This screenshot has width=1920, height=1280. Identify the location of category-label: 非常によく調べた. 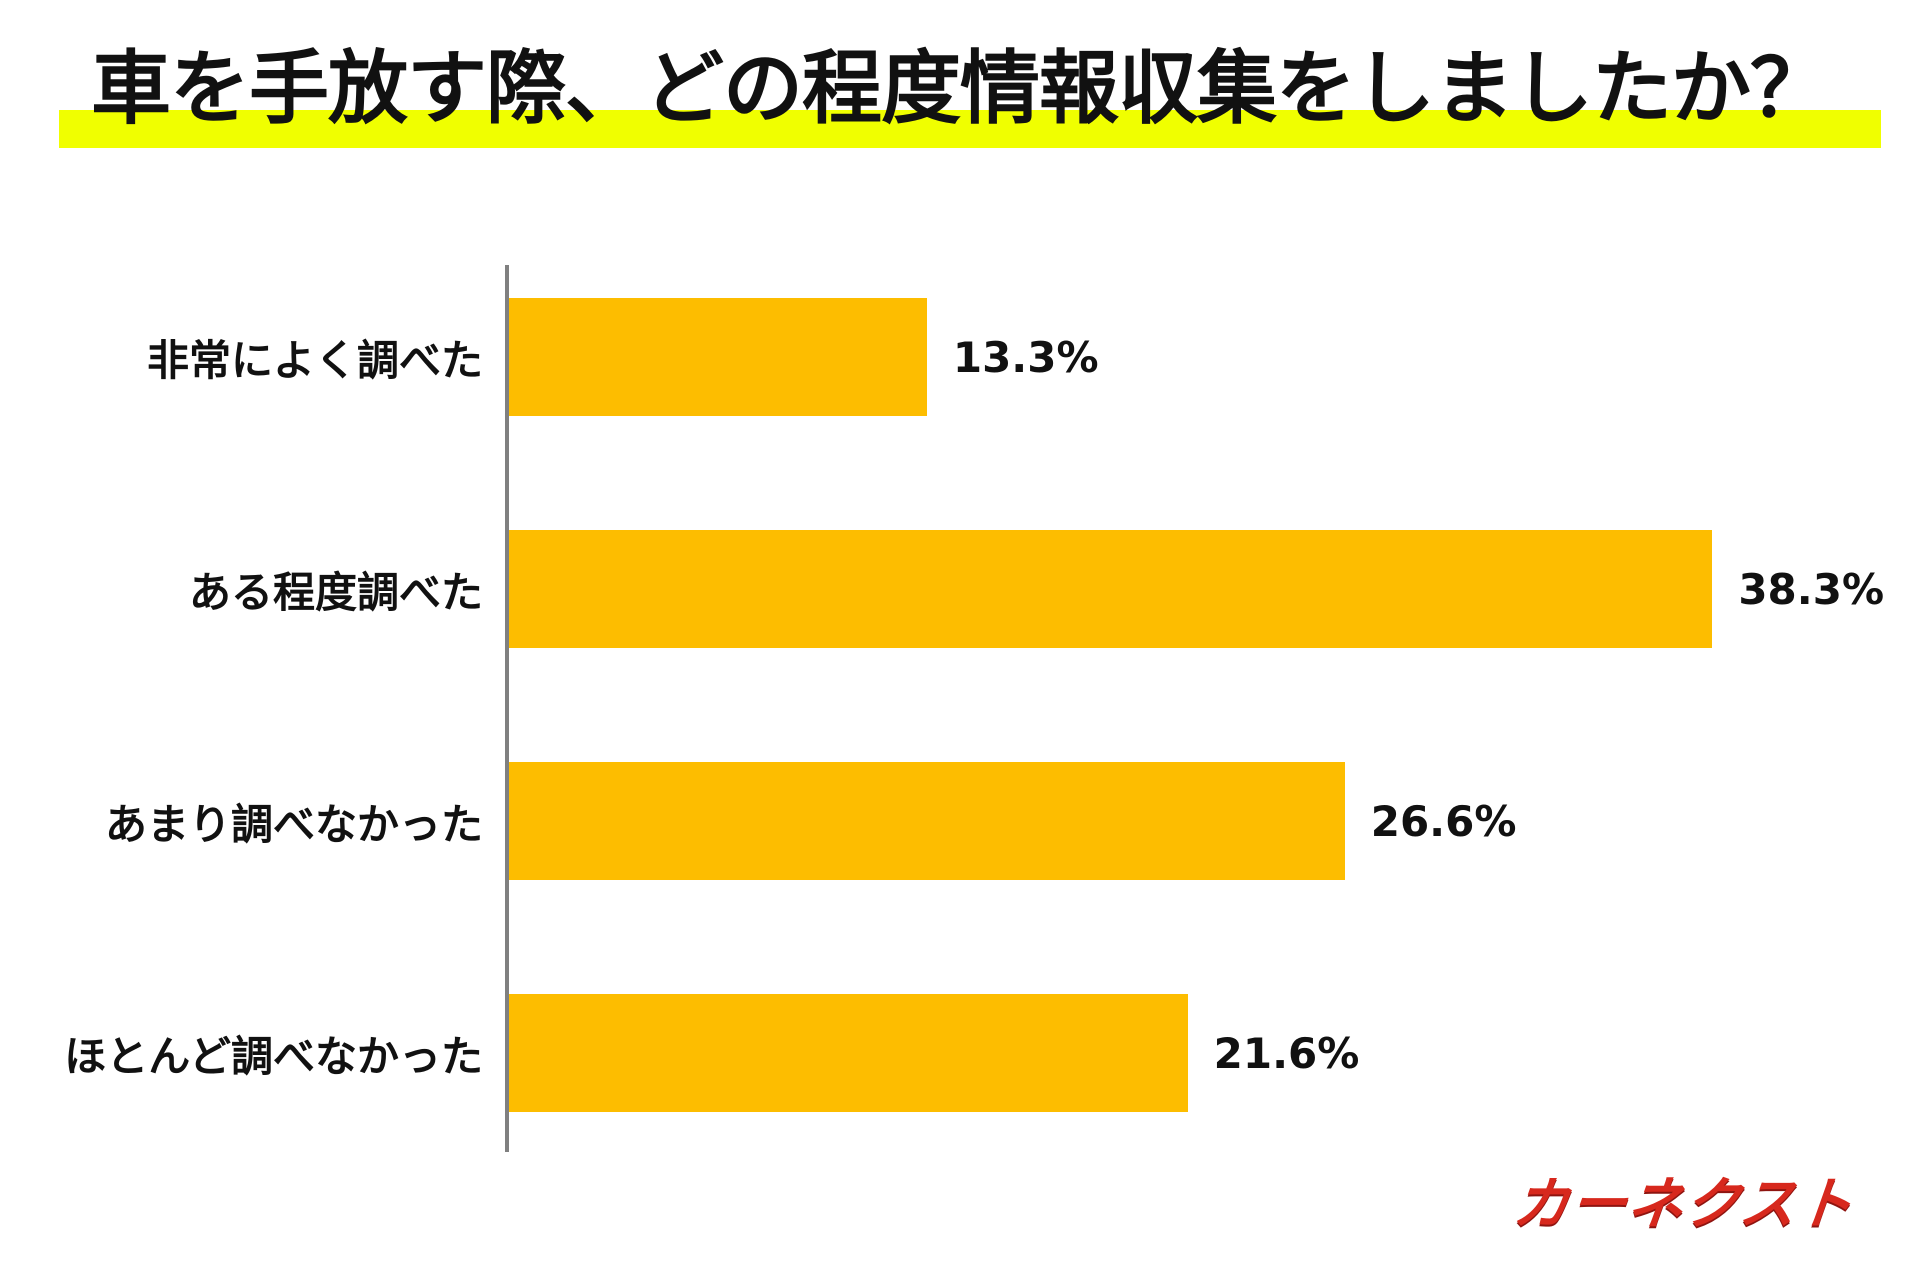
(314, 360).